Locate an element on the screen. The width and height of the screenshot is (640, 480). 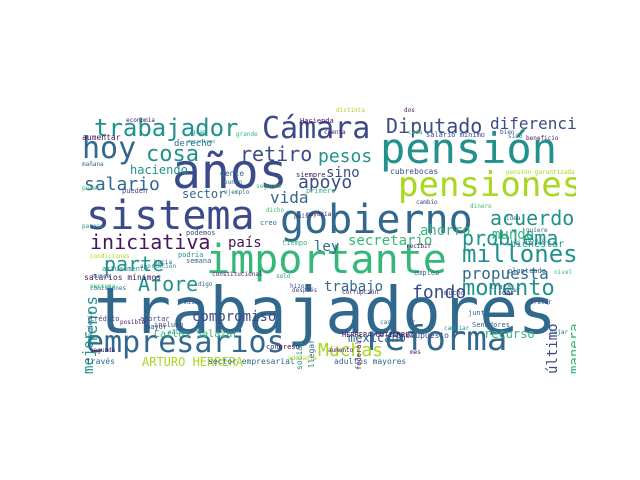
word-gobierno: gobierno is located at coordinates (376, 220).